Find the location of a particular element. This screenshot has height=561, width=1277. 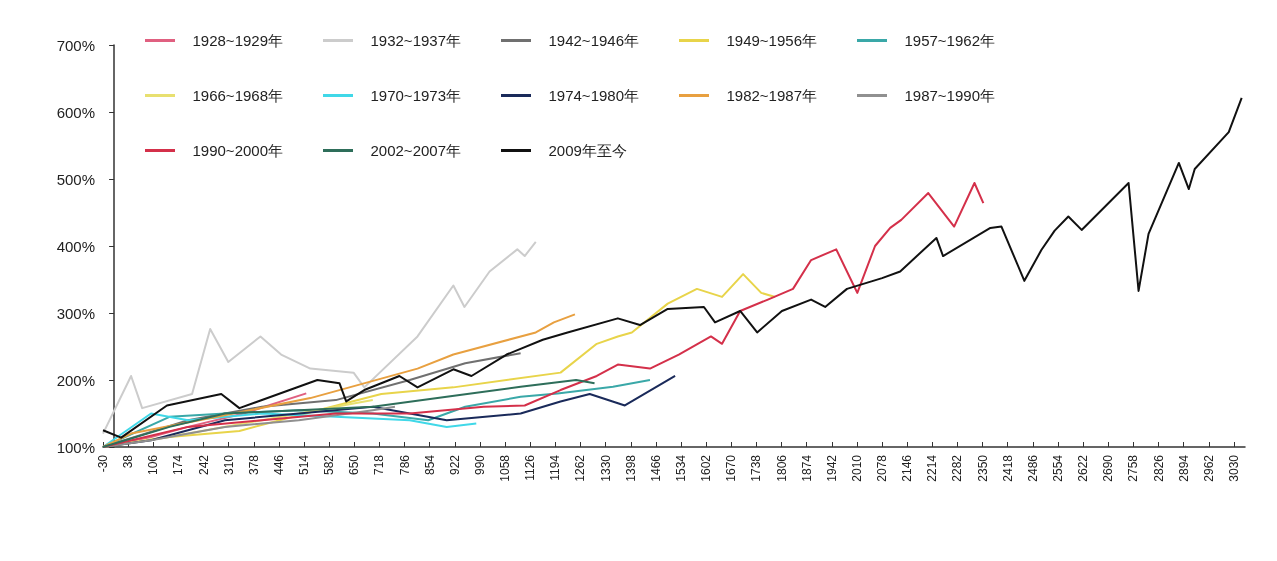

y-tick-label: 600% is located at coordinates (75, 112).